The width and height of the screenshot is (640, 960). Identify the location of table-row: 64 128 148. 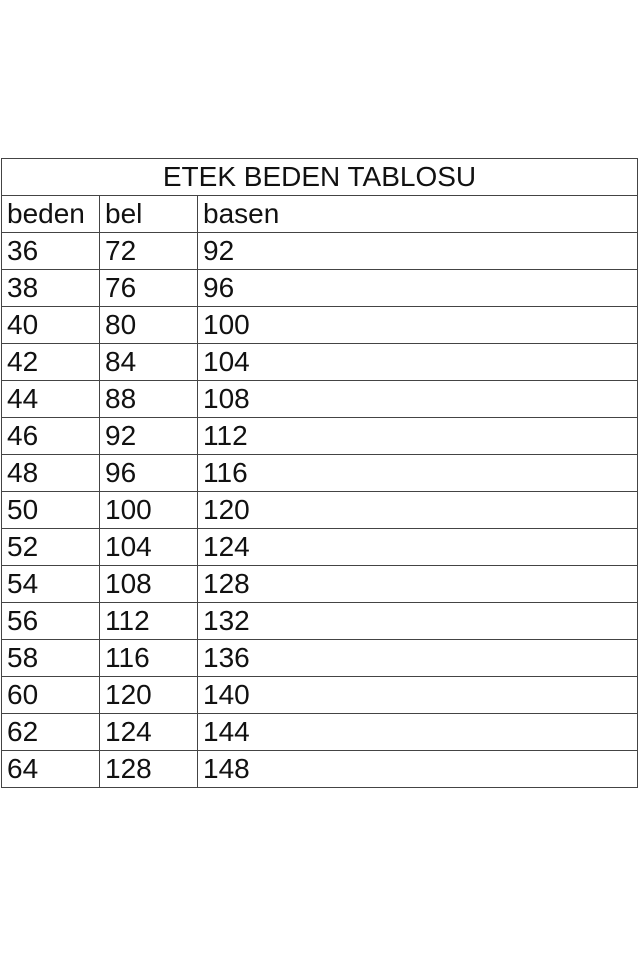
(319, 769).